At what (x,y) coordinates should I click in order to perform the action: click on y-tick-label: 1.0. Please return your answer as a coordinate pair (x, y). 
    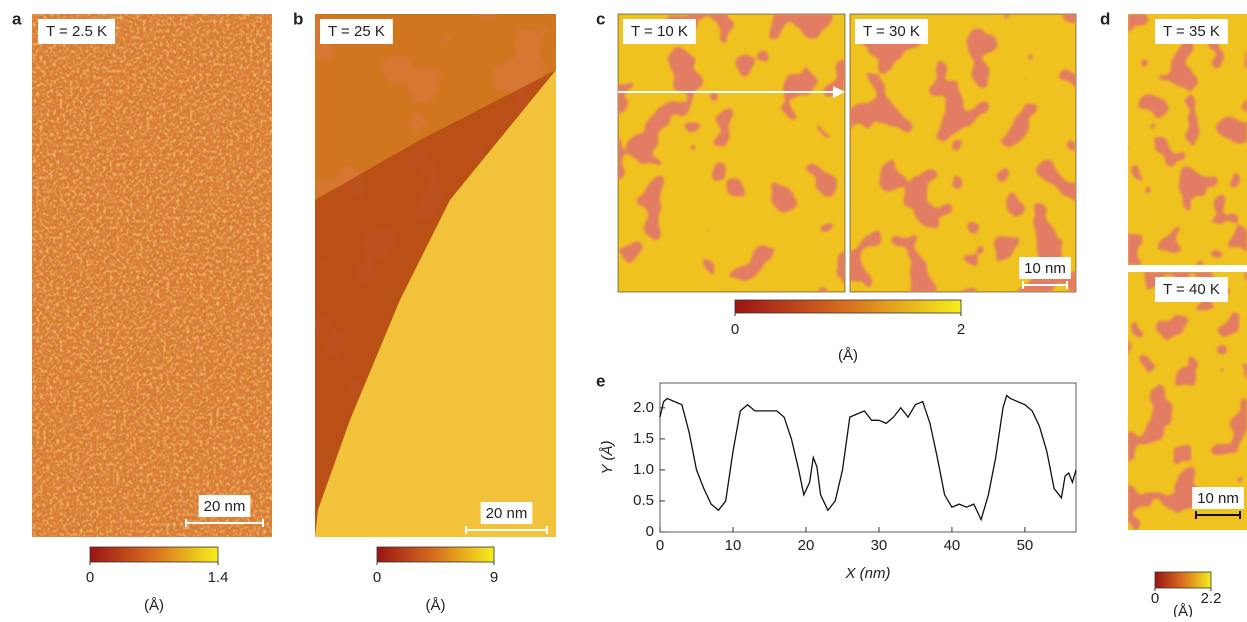
    Looking at the image, I should click on (643, 469).